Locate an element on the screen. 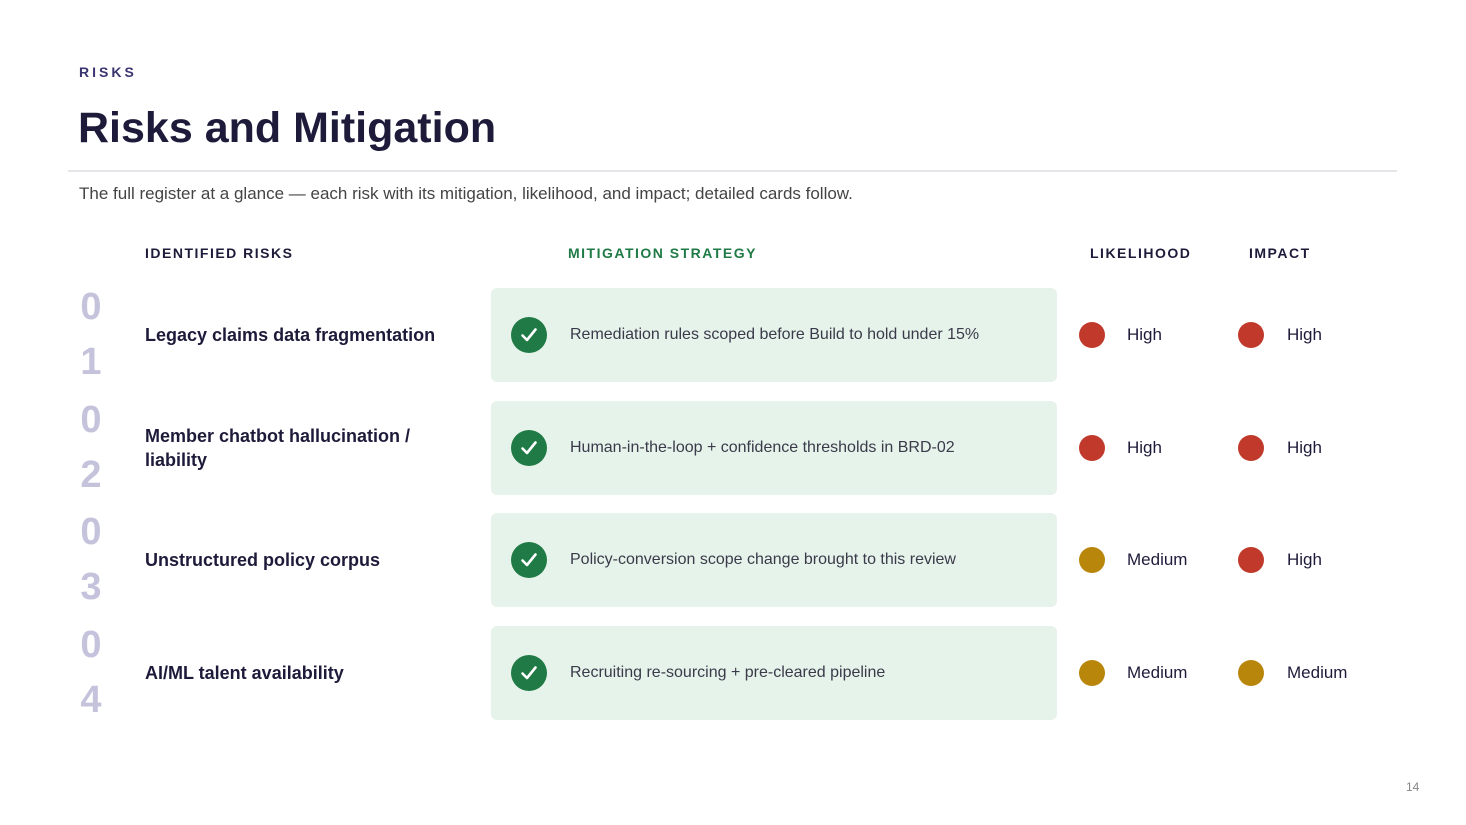 The width and height of the screenshot is (1466, 825). page-number: 14 is located at coordinates (1413, 787).